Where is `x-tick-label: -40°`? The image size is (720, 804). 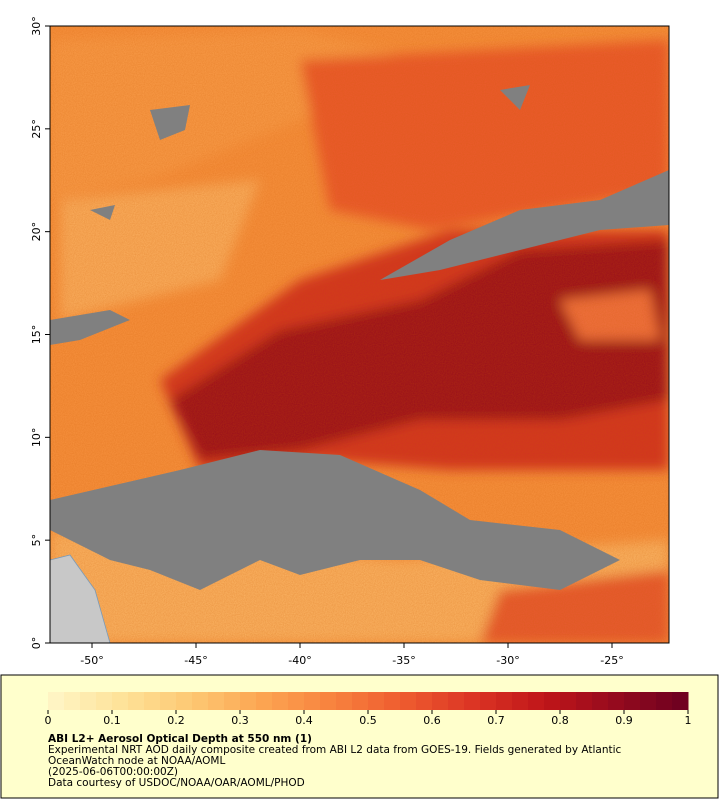
x-tick-label: -40° is located at coordinates (299, 660).